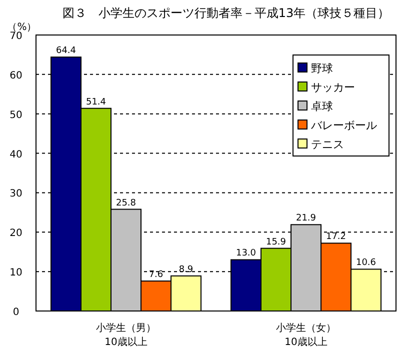 This screenshot has width=404, height=349. I want to click on y-tick-label: 60, so click(16, 76).